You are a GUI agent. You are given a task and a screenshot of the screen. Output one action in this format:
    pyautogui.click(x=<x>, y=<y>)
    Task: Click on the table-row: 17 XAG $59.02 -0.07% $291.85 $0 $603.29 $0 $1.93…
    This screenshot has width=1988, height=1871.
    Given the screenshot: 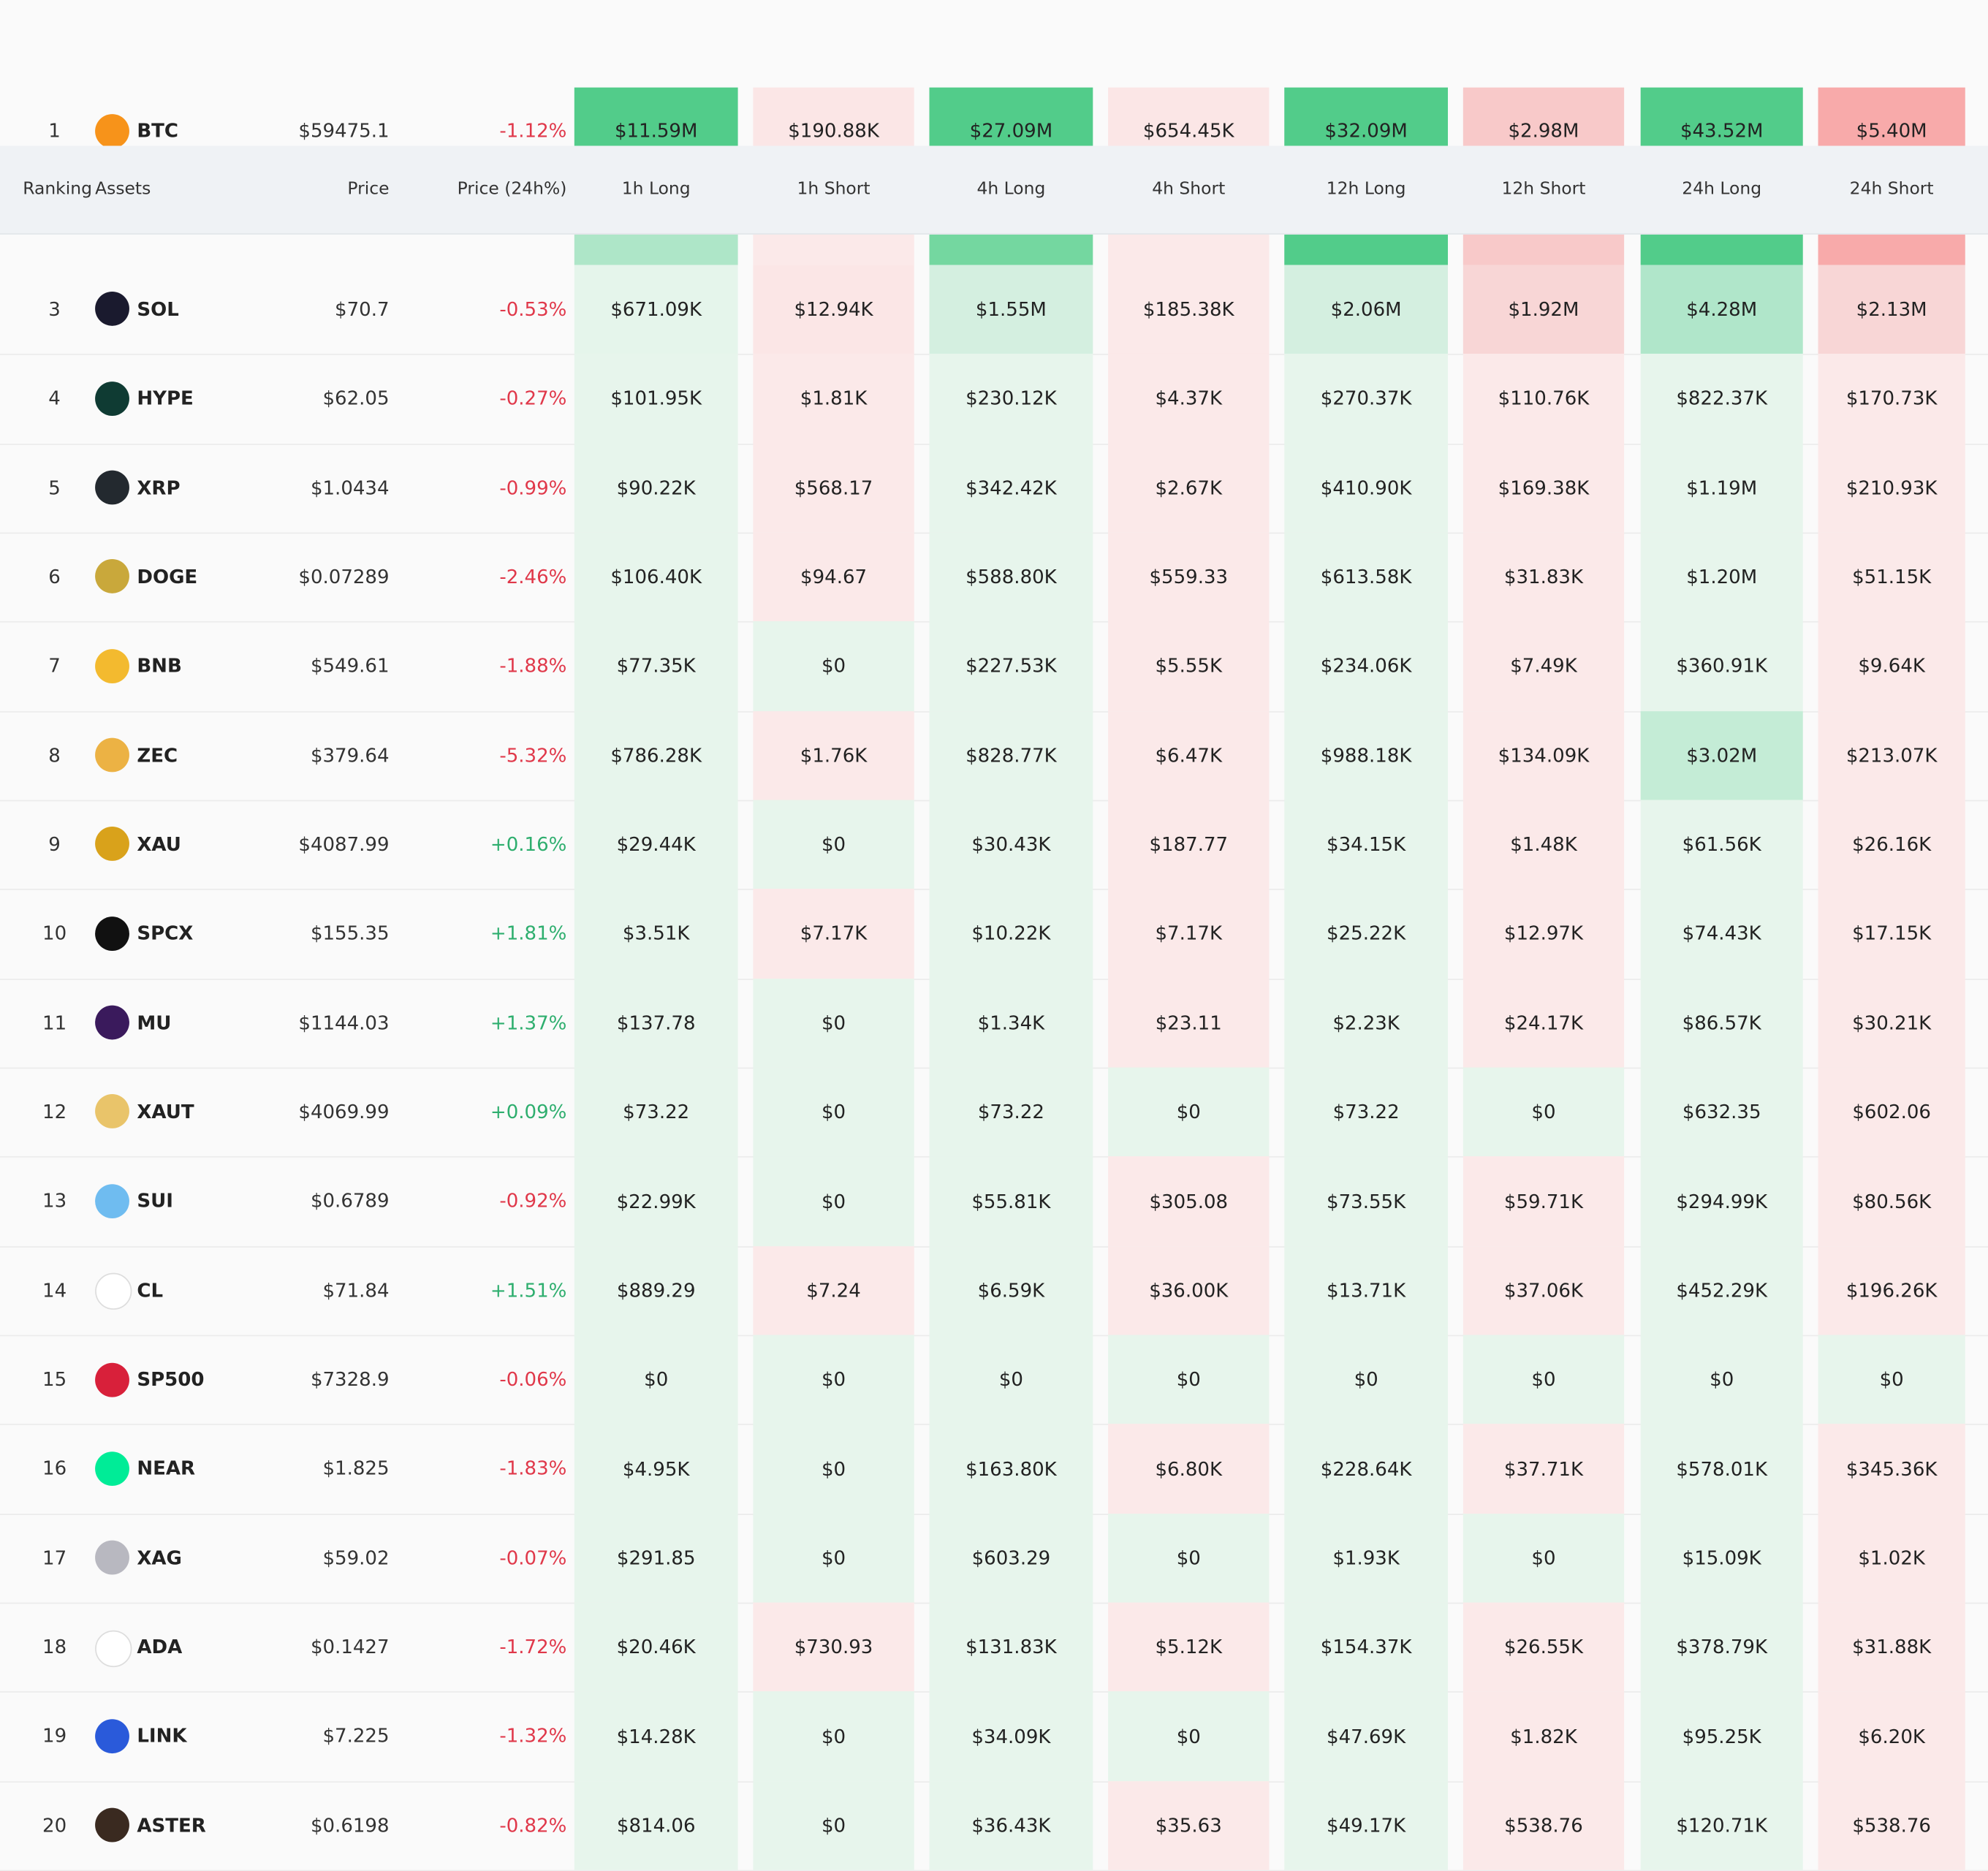 What is the action you would take?
    pyautogui.click(x=994, y=1558)
    